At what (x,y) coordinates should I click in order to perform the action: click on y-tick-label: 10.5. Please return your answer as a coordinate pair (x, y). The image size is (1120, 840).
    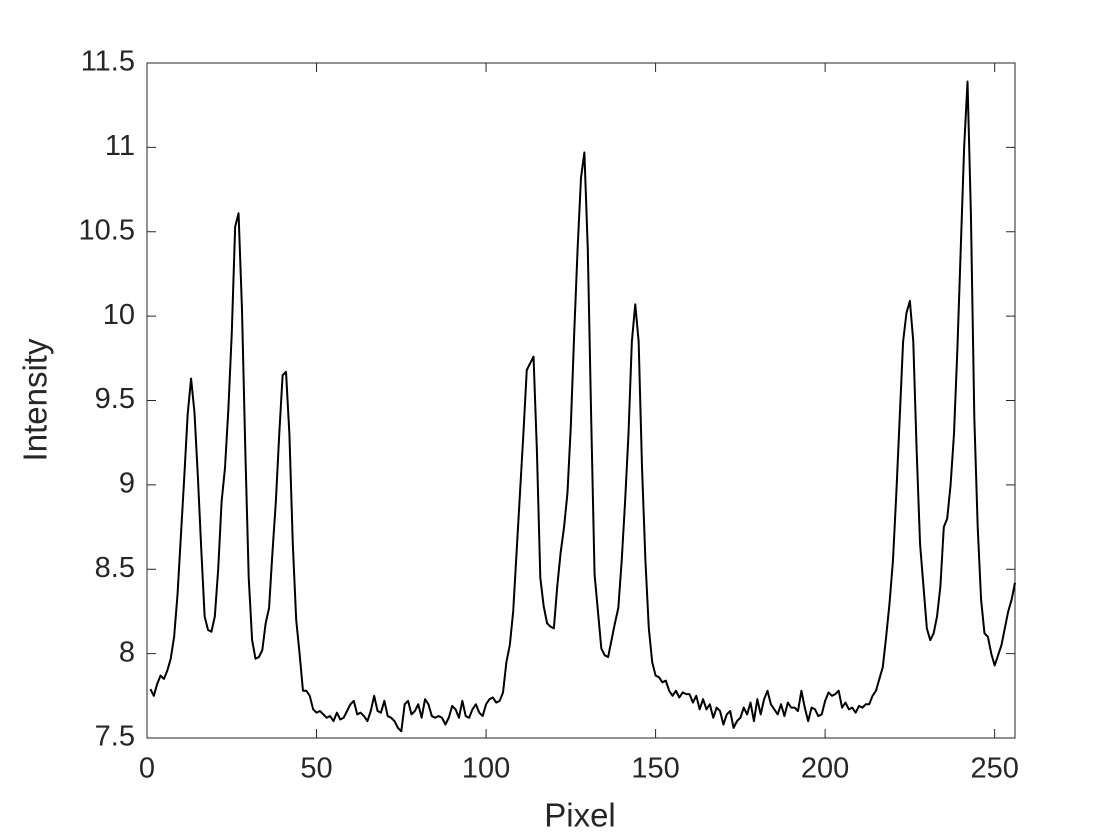
    Looking at the image, I should click on (107, 230).